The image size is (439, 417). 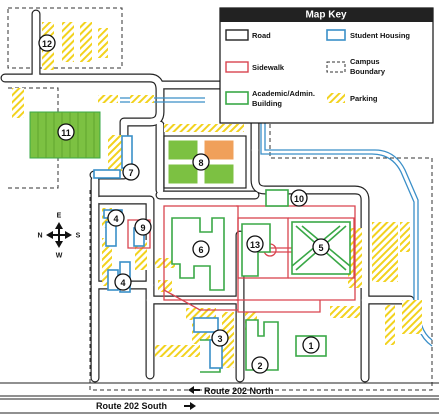 I want to click on marker-12: 12, so click(x=47, y=43).